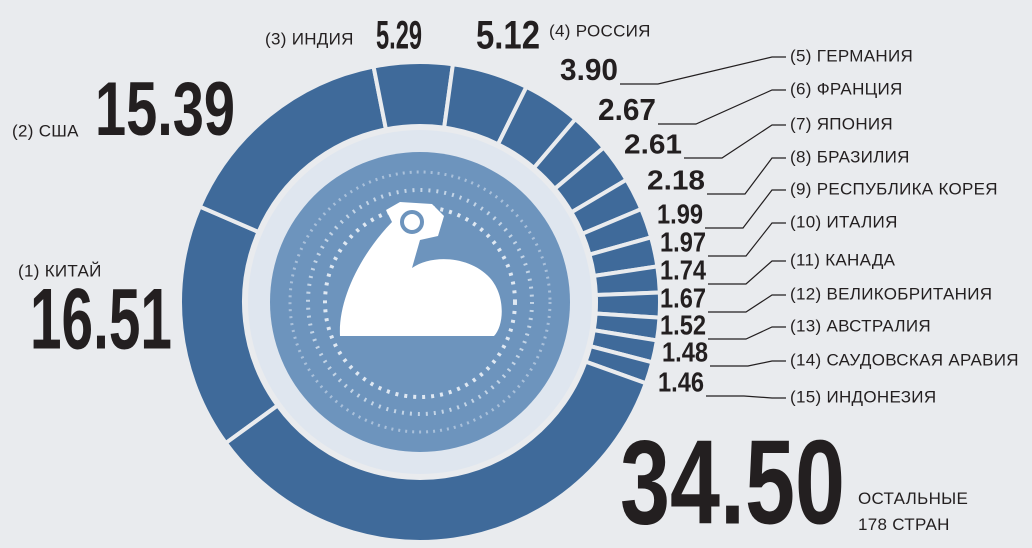 This screenshot has width=1032, height=548. What do you see at coordinates (101, 320) in the screenshot?
I see `value-label: 16.51` at bounding box center [101, 320].